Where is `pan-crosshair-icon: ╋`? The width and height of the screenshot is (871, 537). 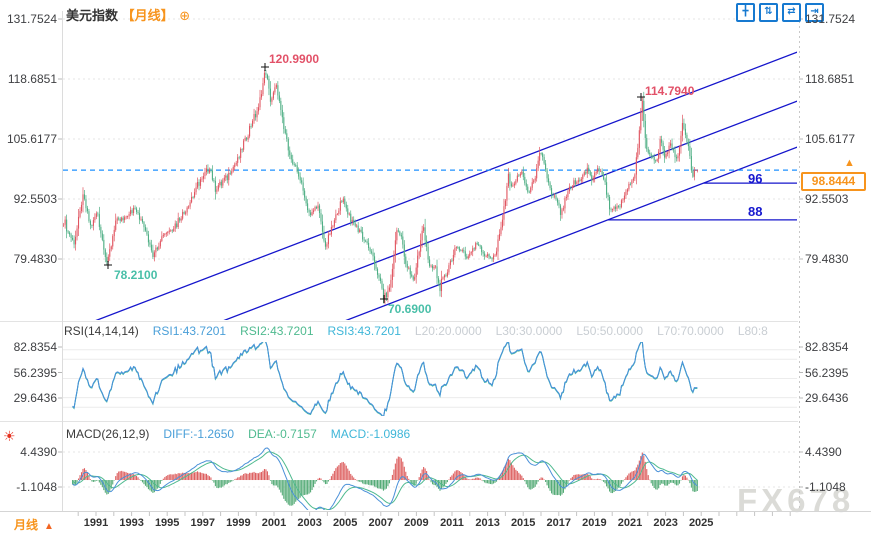
pan-crosshair-icon: ╋ is located at coordinates (745, 12).